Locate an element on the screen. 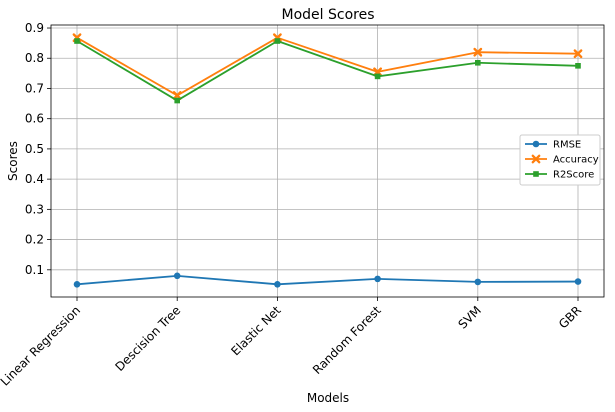 This screenshot has width=615, height=412. x-tick-label: Elastic Net is located at coordinates (255, 330).